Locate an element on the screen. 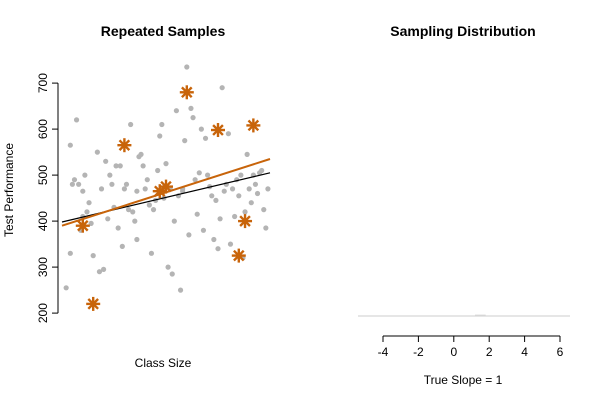 The height and width of the screenshot is (400, 600). left-x-axis-label: Class Size is located at coordinates (163, 363).